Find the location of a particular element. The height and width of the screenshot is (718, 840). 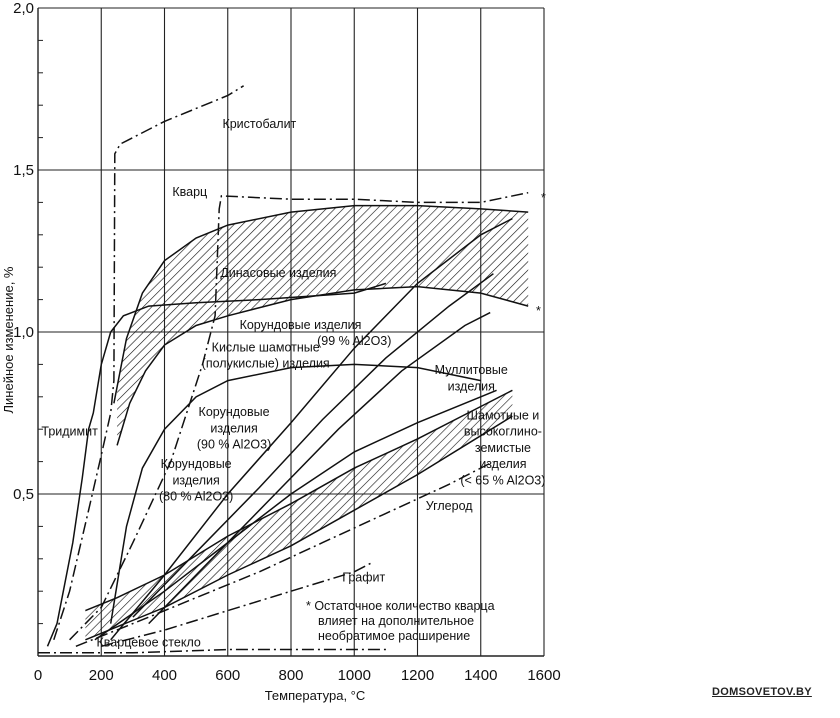

annotation-label: Муллитовые is located at coordinates (471, 370).